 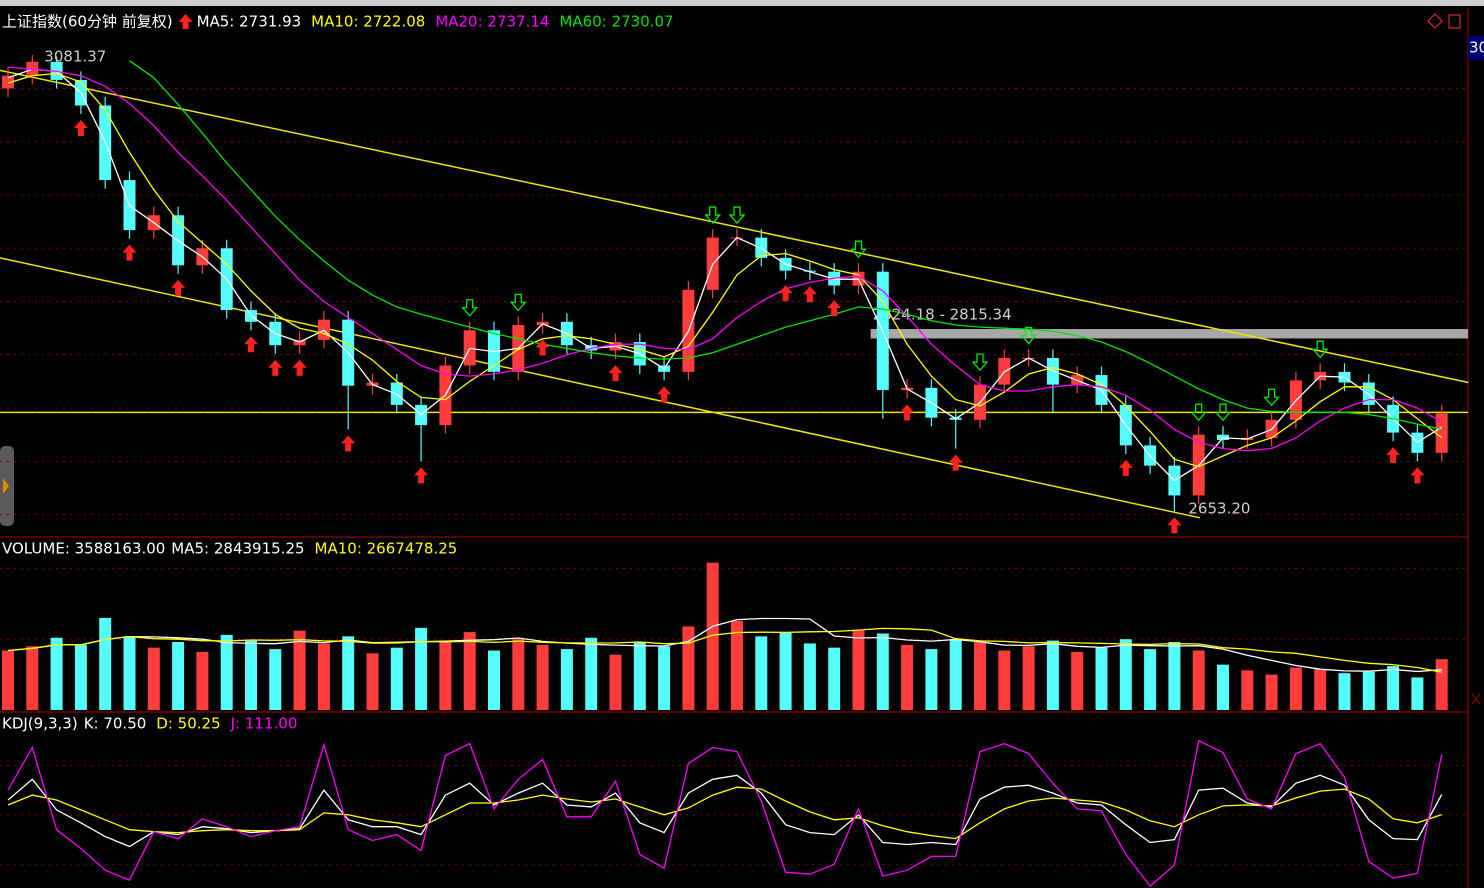 I want to click on top-strip, so click(x=742, y=3).